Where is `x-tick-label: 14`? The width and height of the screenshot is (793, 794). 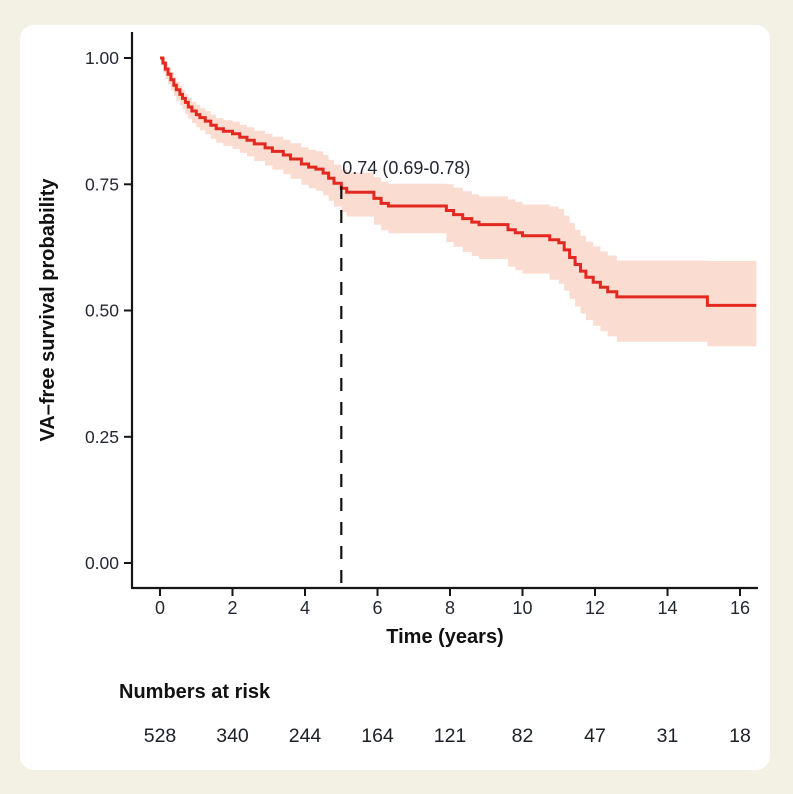
x-tick-label: 14 is located at coordinates (667, 608).